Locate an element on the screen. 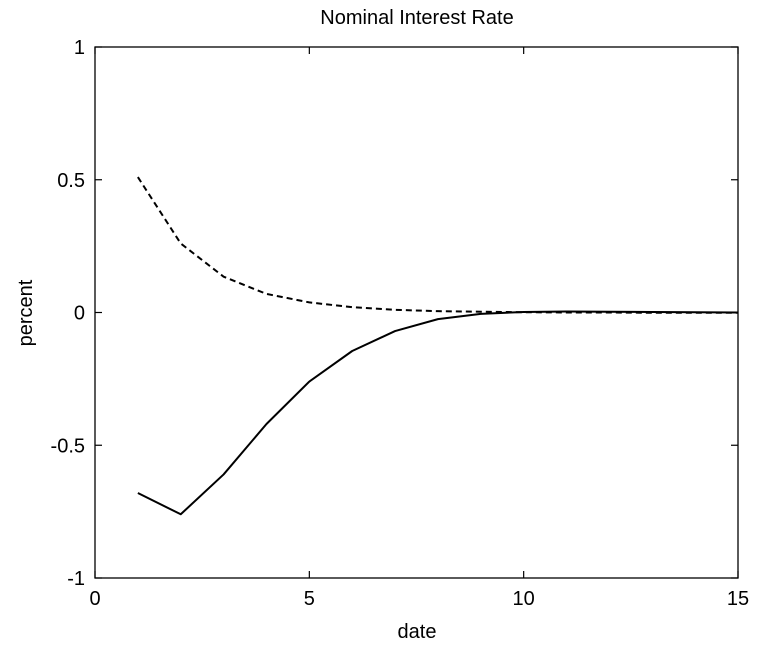 The width and height of the screenshot is (773, 655). y-tick-label: -1 is located at coordinates (76, 579).